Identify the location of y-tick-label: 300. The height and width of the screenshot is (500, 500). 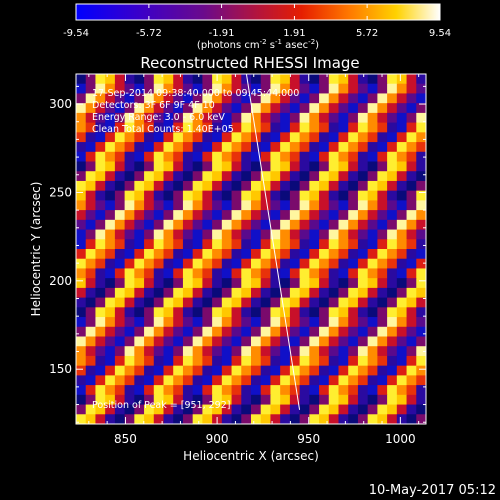
(60, 104).